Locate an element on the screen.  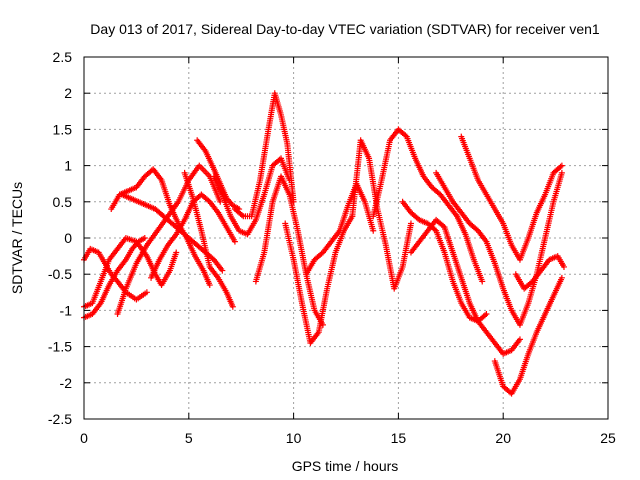
y-axis-label: SDTVAR / TECUs is located at coordinates (17, 238).